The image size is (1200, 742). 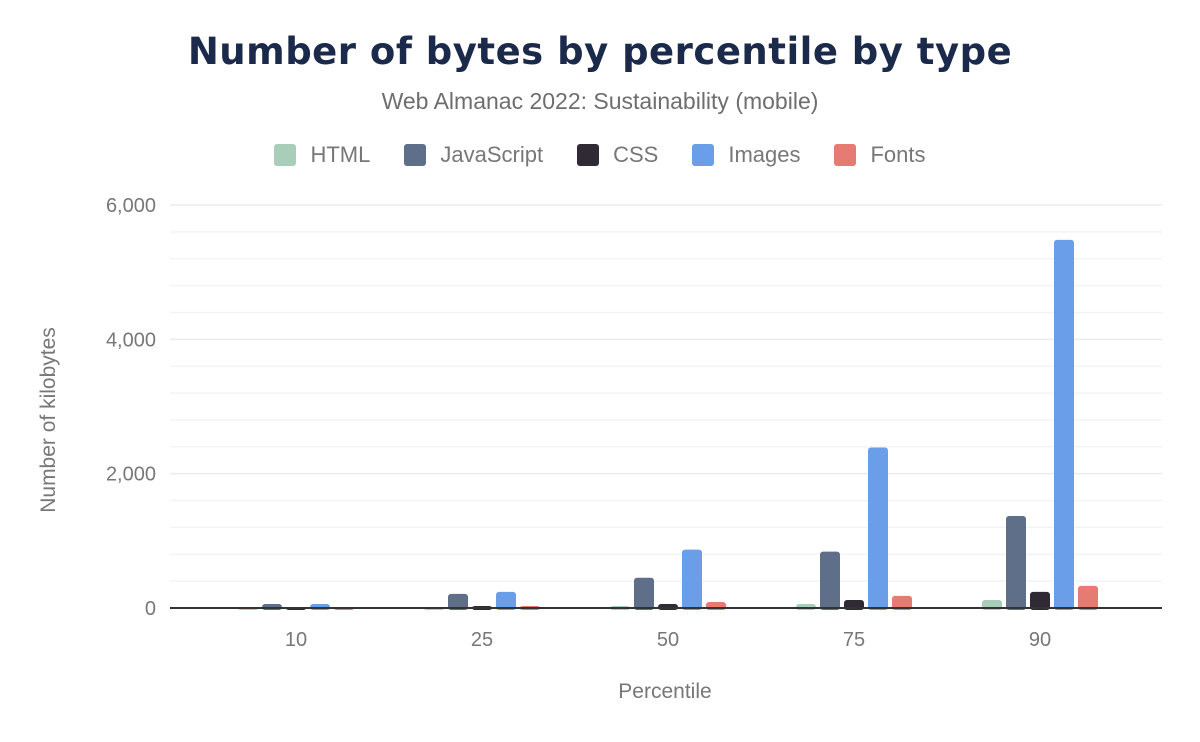 I want to click on bar-css-p50, so click(x=668, y=606).